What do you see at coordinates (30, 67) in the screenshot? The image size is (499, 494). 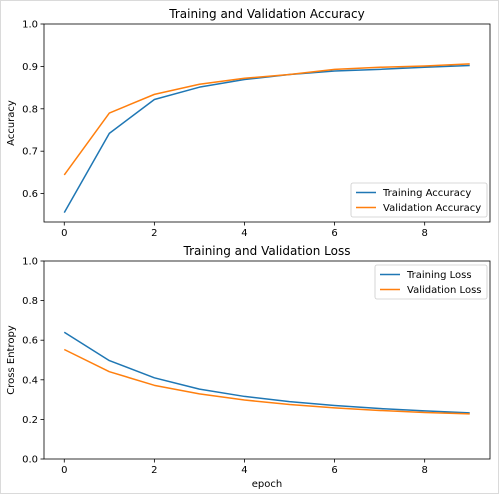 I see `y-tick-label: 0.9` at bounding box center [30, 67].